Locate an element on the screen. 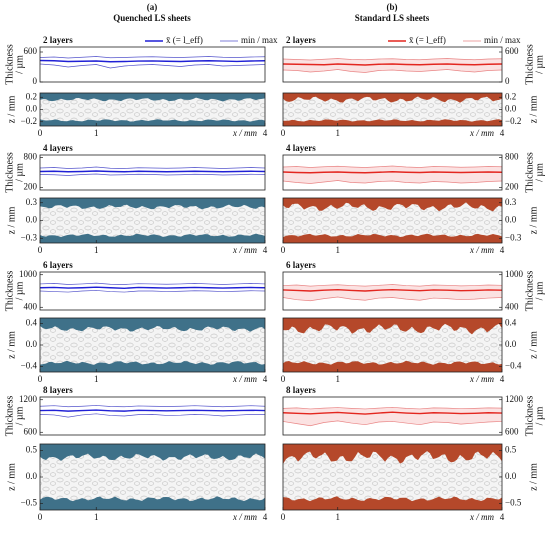  y-tick-label: 800 is located at coordinates (512, 157).